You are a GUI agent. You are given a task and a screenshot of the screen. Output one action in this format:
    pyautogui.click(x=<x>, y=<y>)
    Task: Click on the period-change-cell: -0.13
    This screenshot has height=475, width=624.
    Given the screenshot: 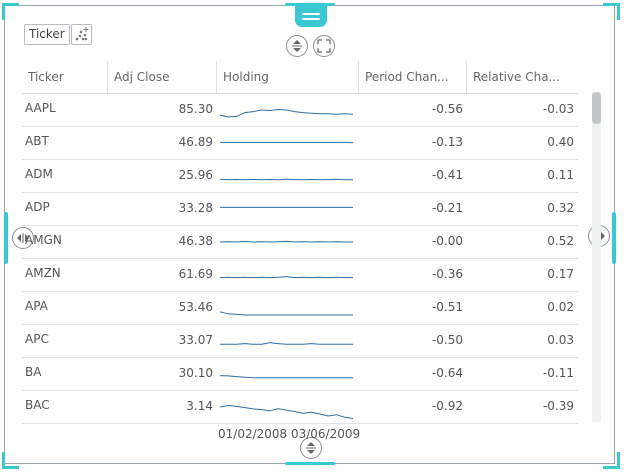 What is the action you would take?
    pyautogui.click(x=447, y=142)
    